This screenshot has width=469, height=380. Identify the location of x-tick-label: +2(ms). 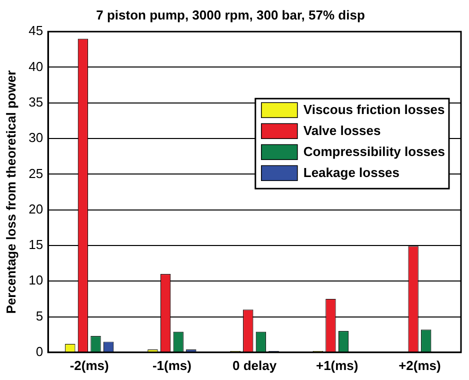
(419, 365).